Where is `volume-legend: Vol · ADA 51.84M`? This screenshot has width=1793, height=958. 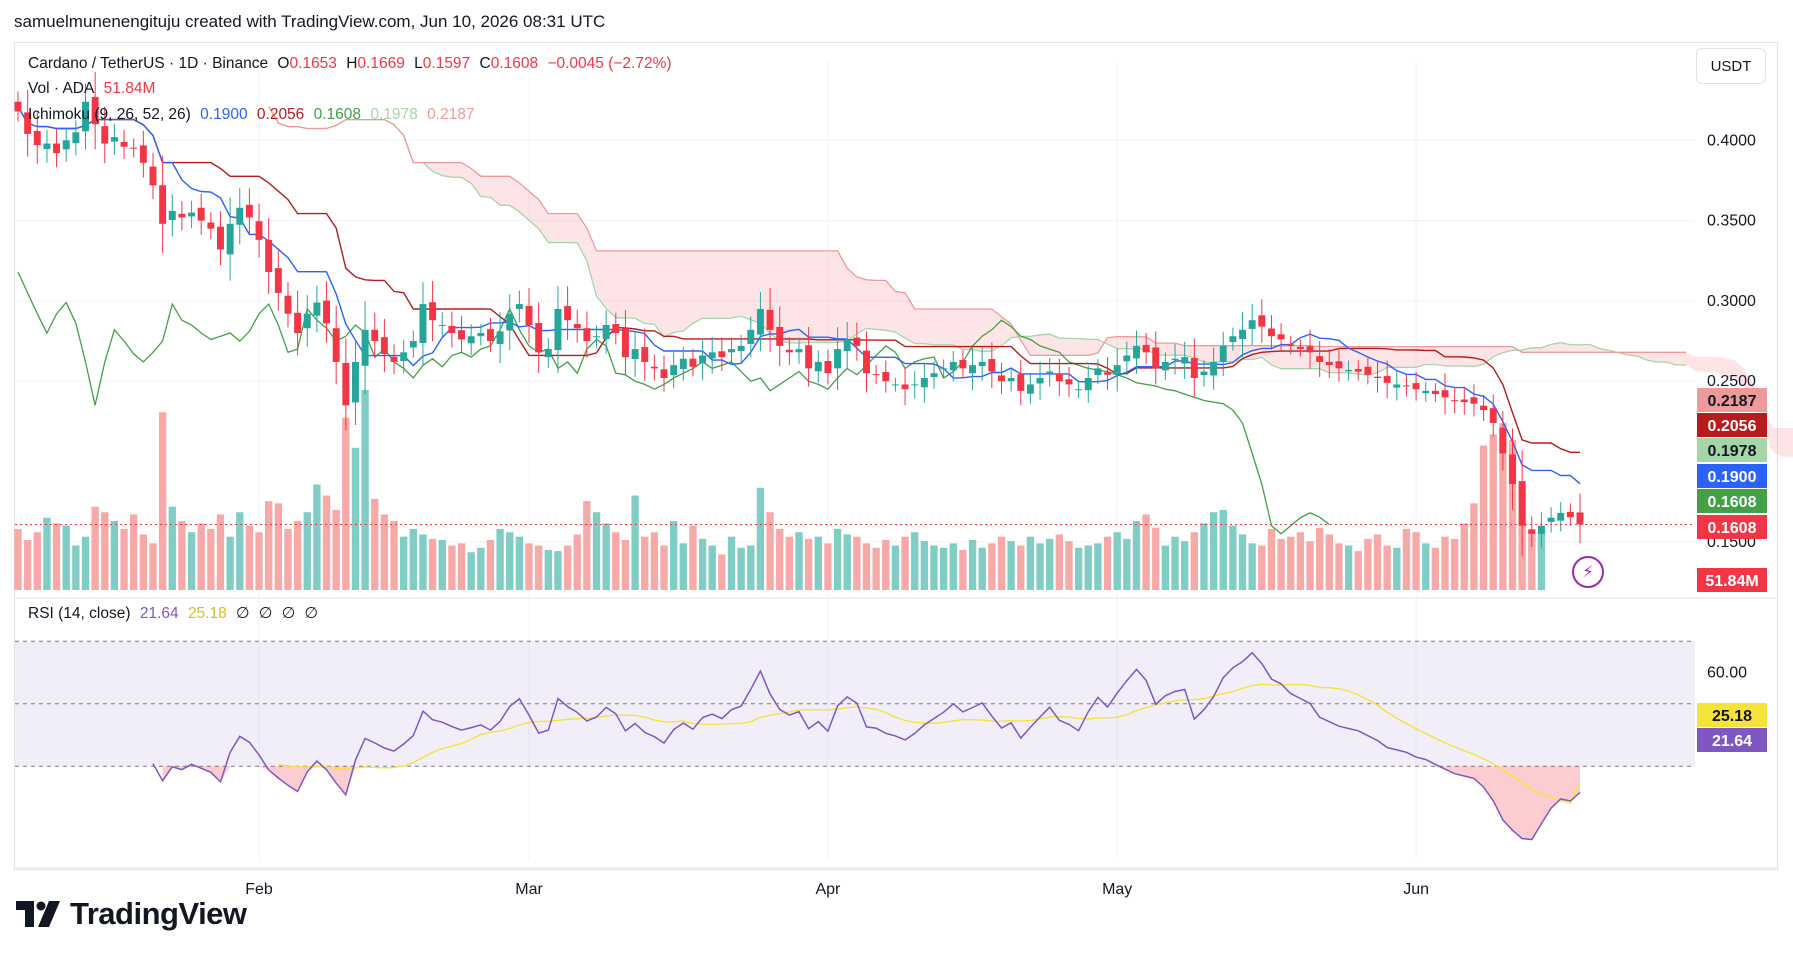 volume-legend: Vol · ADA 51.84M is located at coordinates (94, 89).